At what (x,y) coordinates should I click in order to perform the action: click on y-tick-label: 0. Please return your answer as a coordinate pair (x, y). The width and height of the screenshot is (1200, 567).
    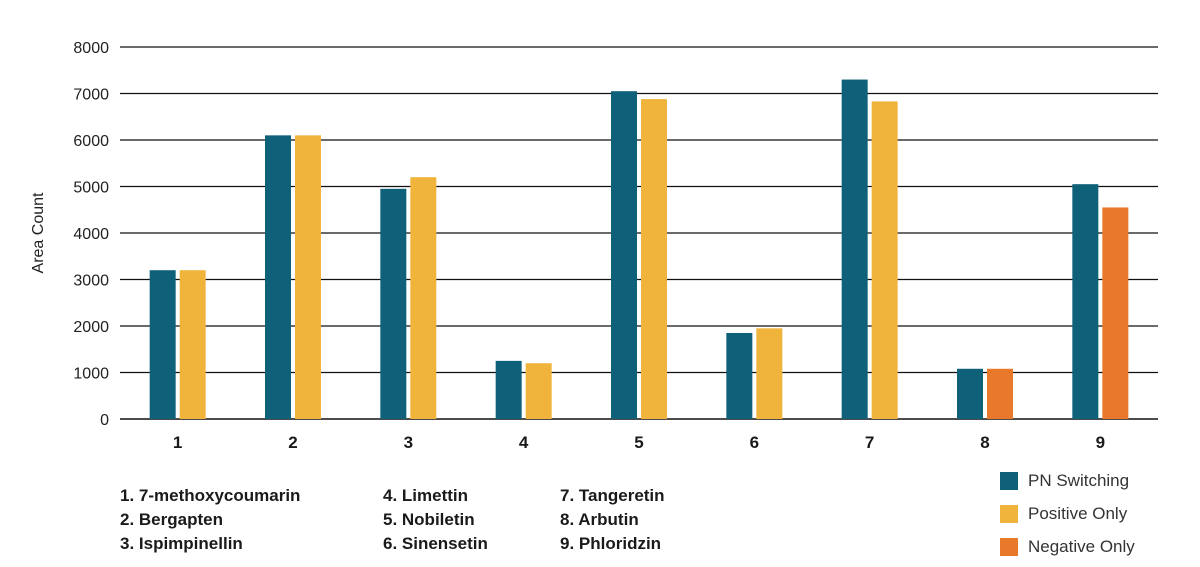
    Looking at the image, I should click on (104, 420).